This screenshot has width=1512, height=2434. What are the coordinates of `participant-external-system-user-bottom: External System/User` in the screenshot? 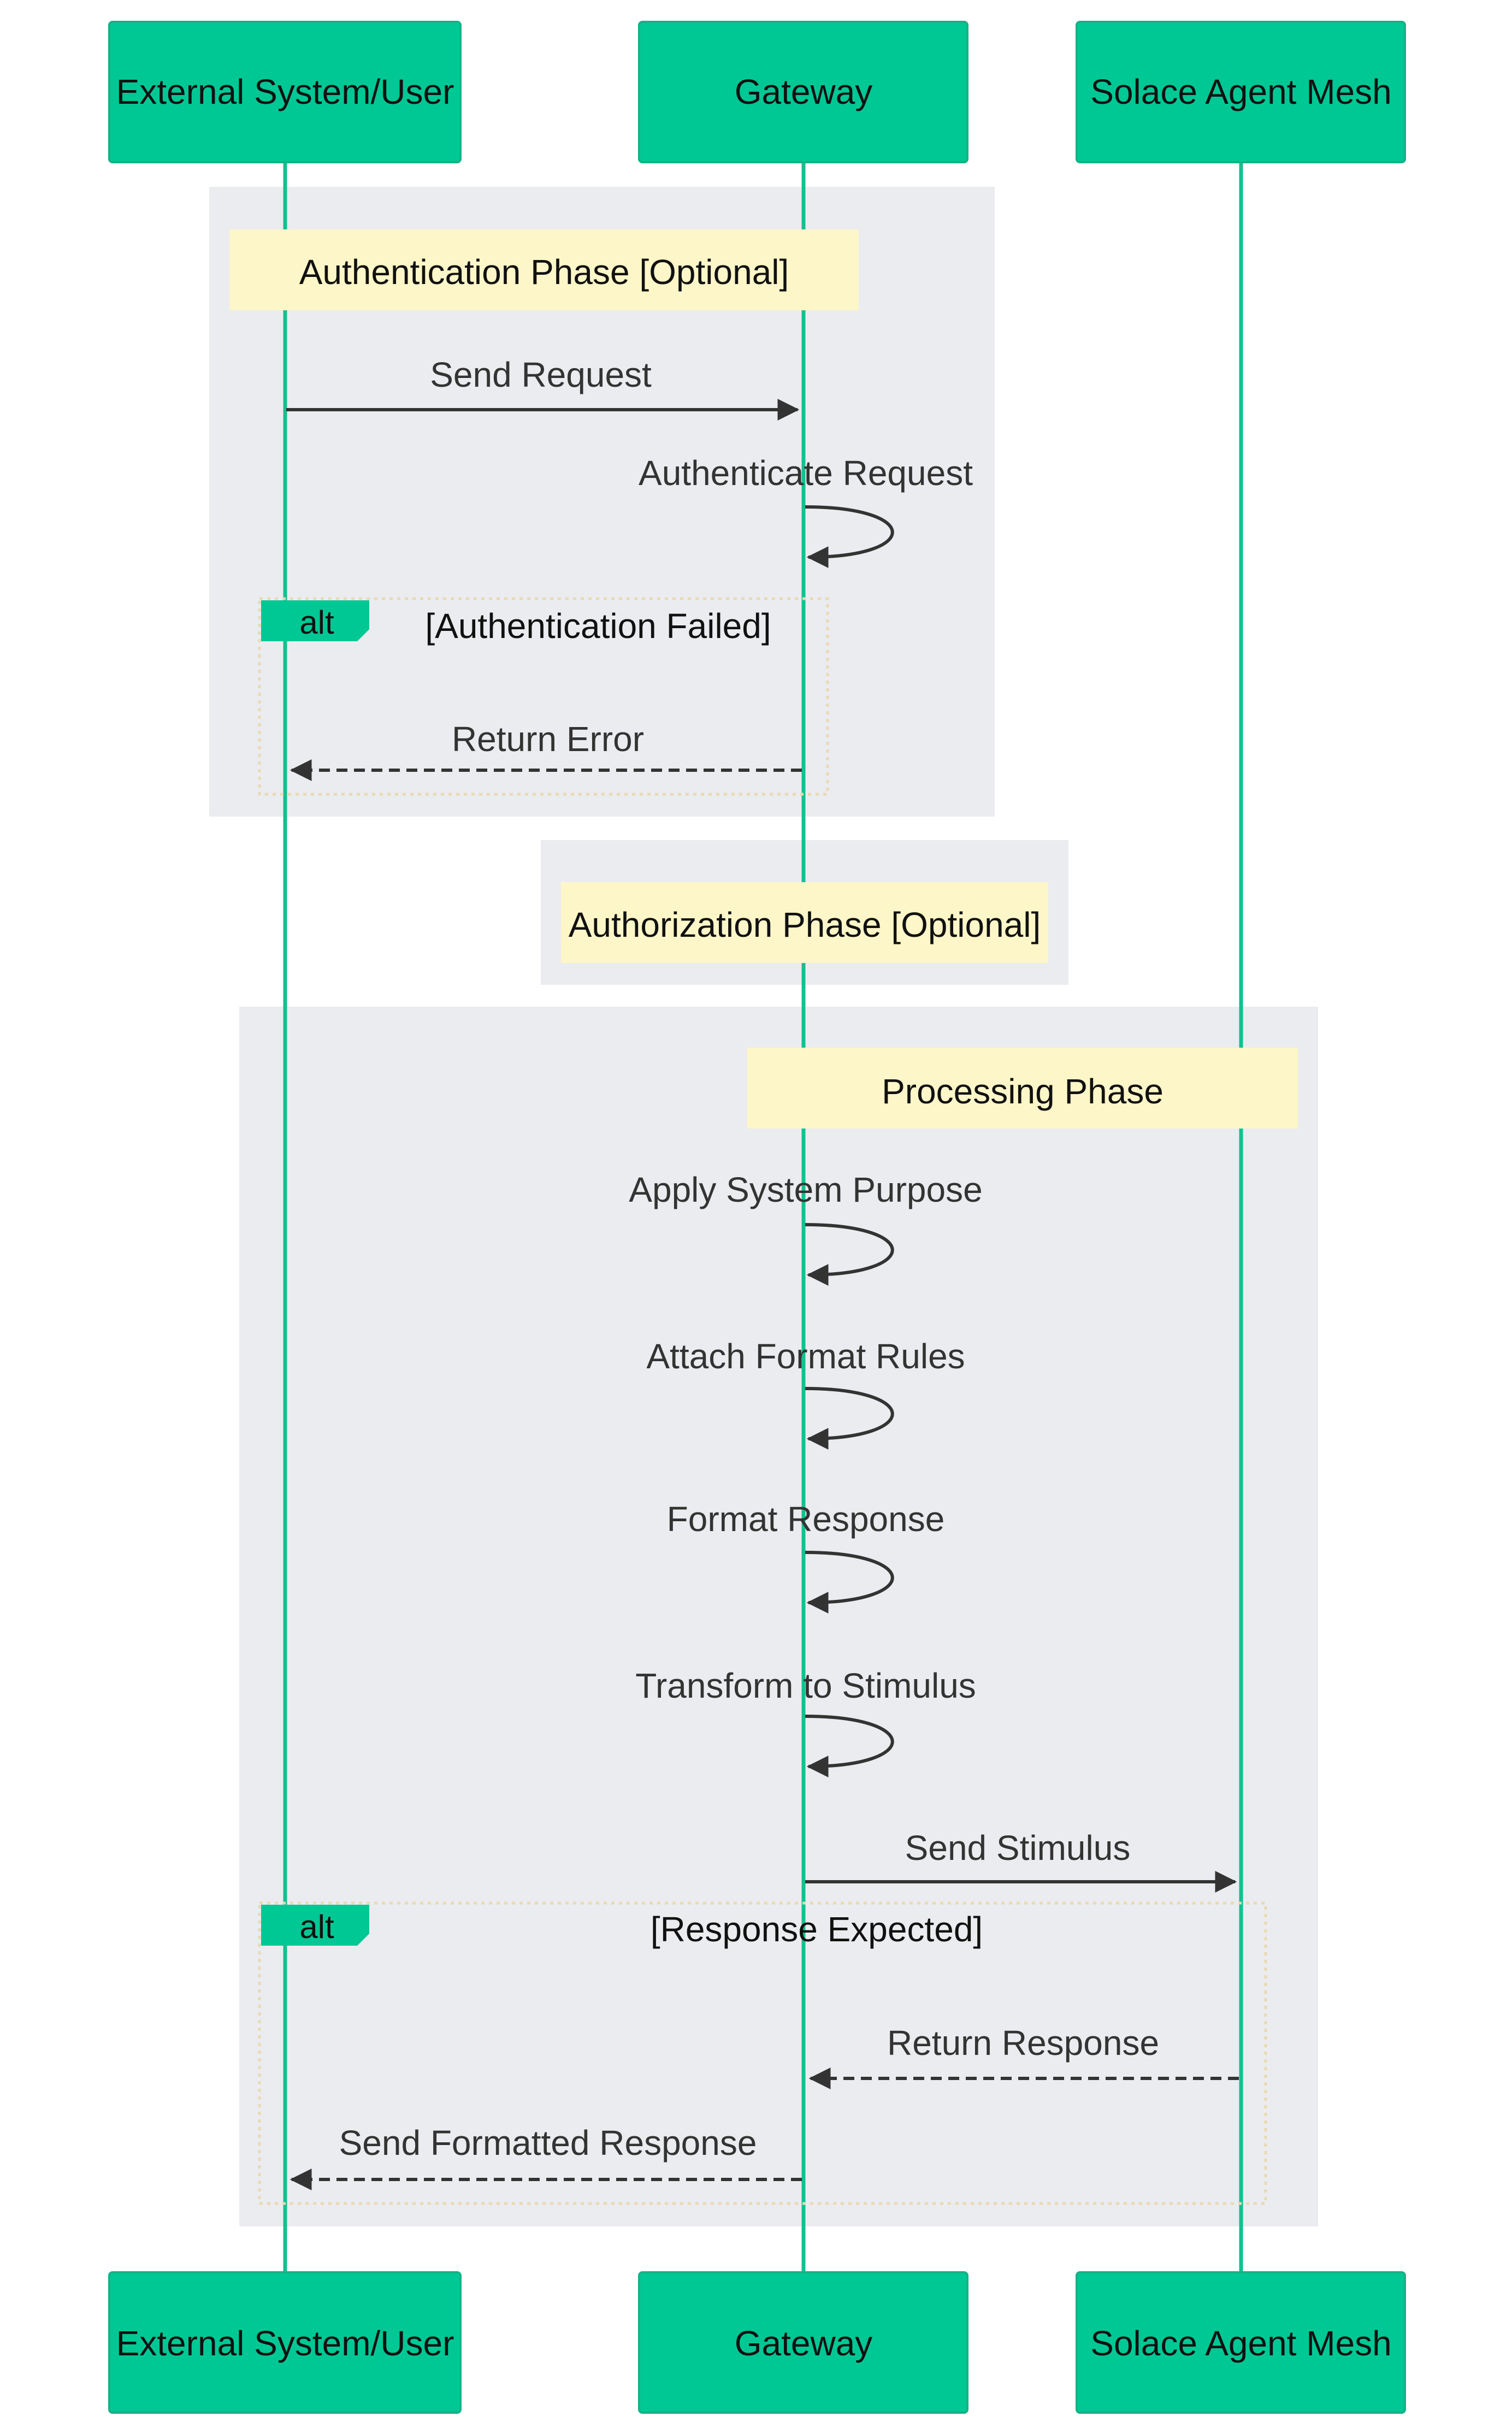 It's located at (285, 2342).